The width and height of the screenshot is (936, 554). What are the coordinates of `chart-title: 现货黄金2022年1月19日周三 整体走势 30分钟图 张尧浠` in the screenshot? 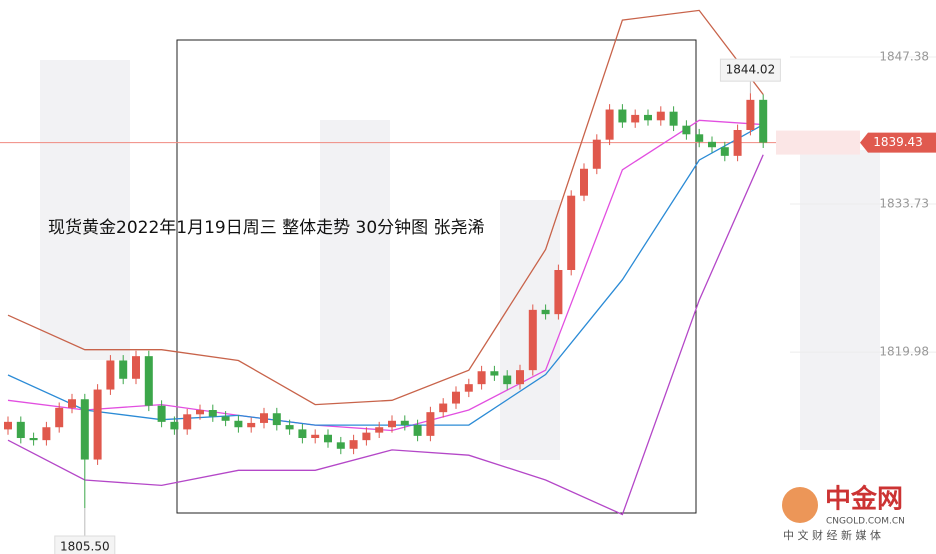 It's located at (266, 228).